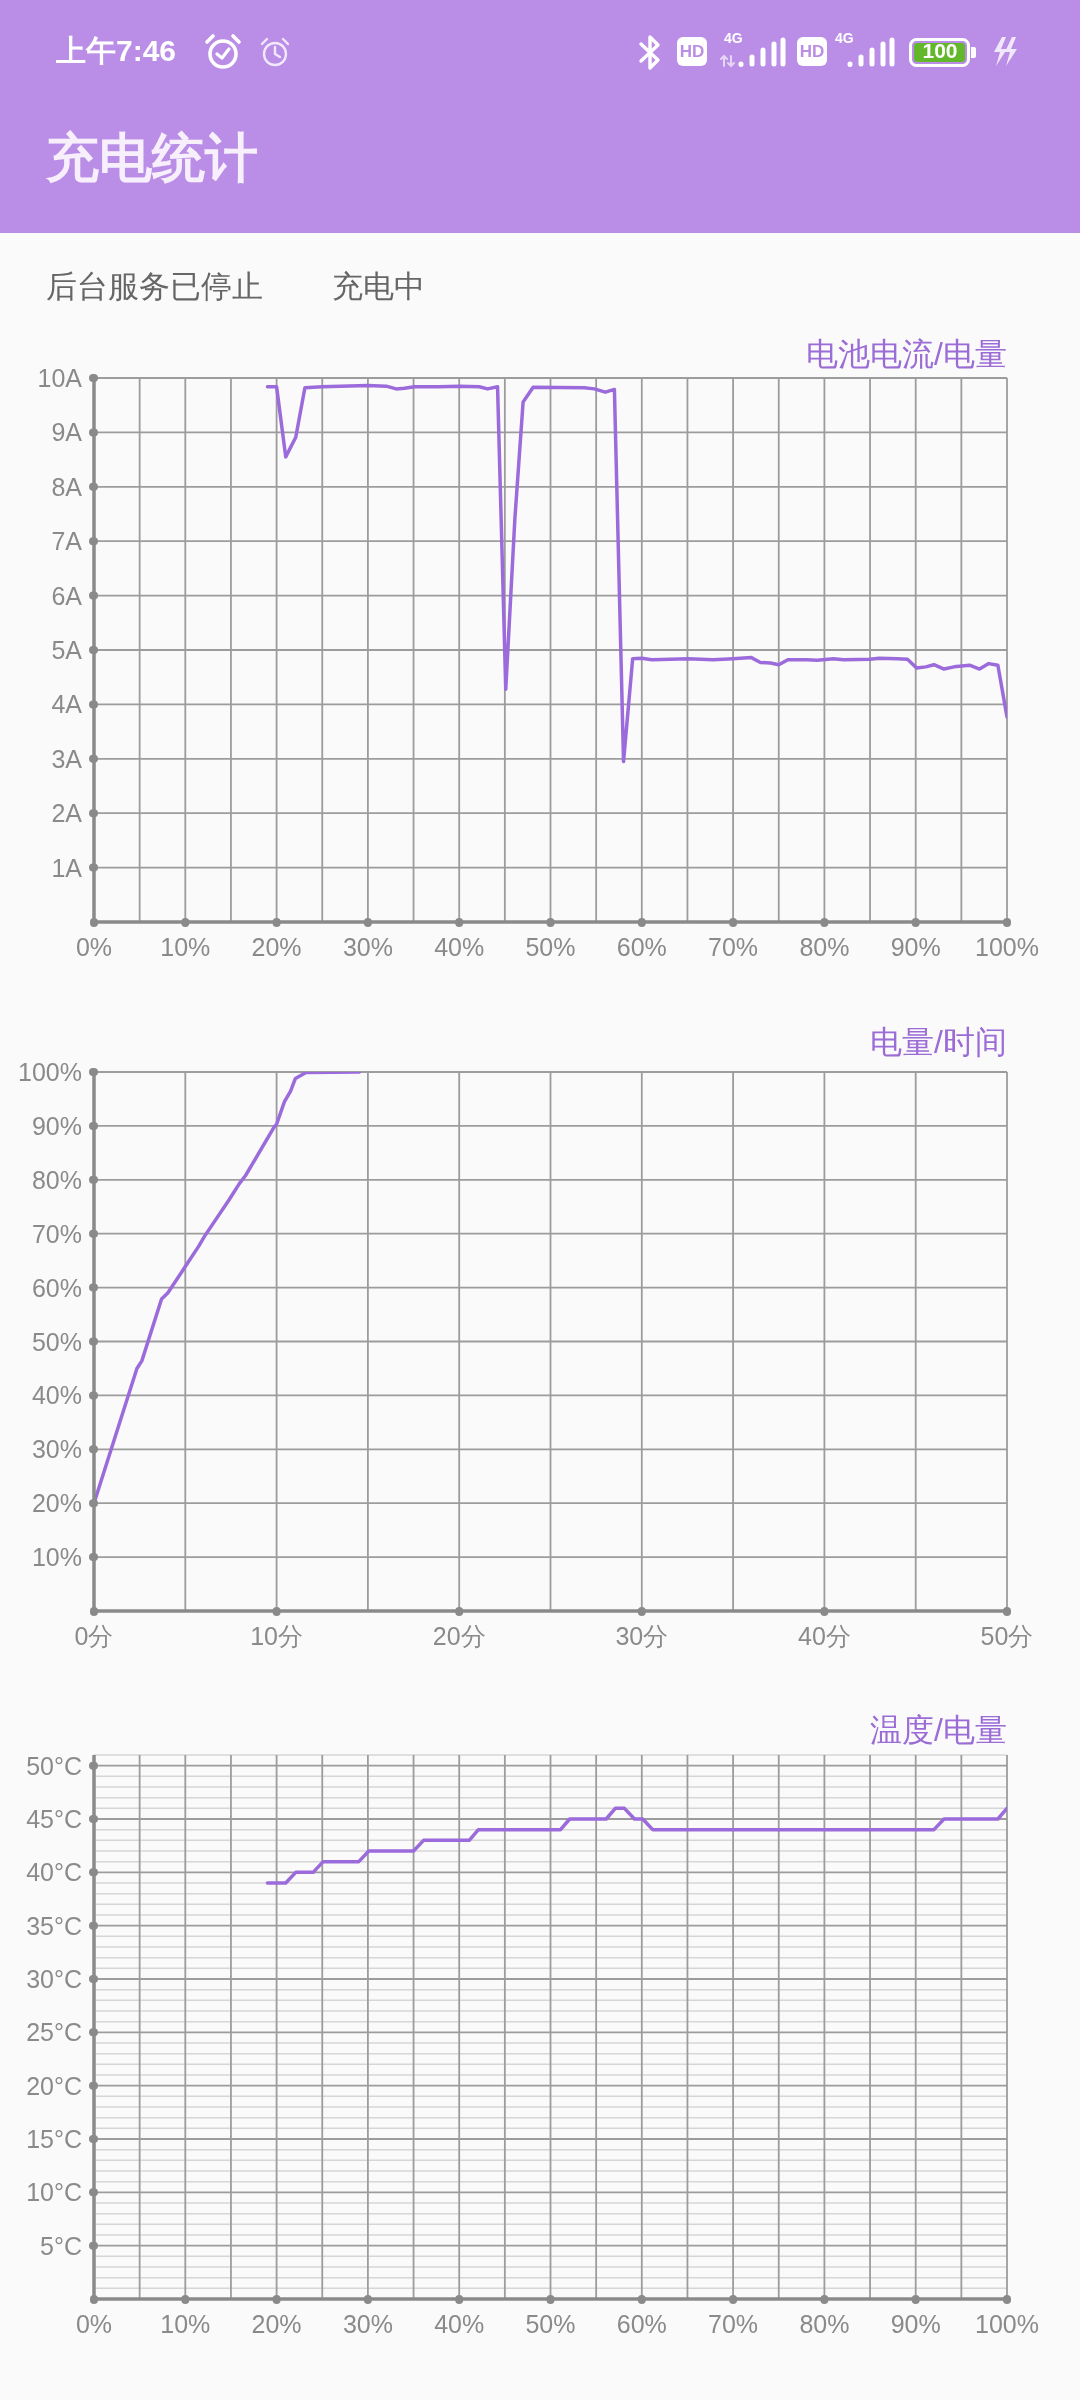 This screenshot has height=2400, width=1080. I want to click on y-tick-label: 35°C, so click(54, 1925).